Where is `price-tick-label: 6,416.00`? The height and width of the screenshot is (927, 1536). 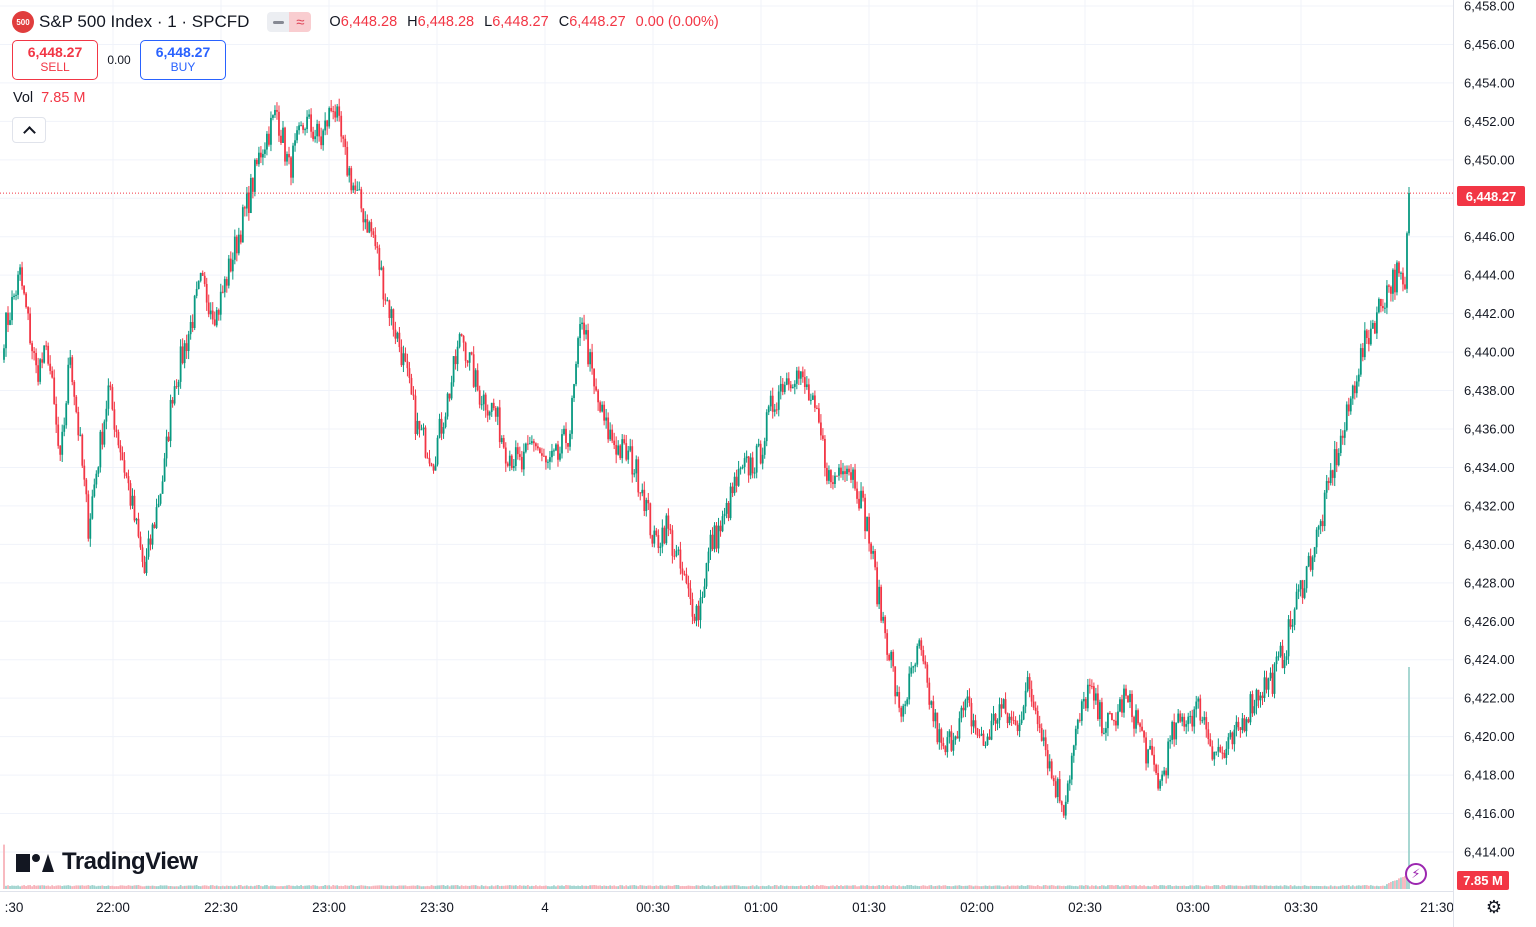
price-tick-label: 6,416.00 is located at coordinates (1489, 813).